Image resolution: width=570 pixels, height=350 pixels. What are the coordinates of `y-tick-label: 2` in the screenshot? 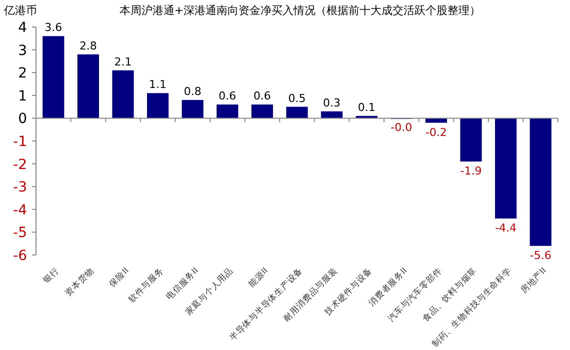 It's located at (22, 74).